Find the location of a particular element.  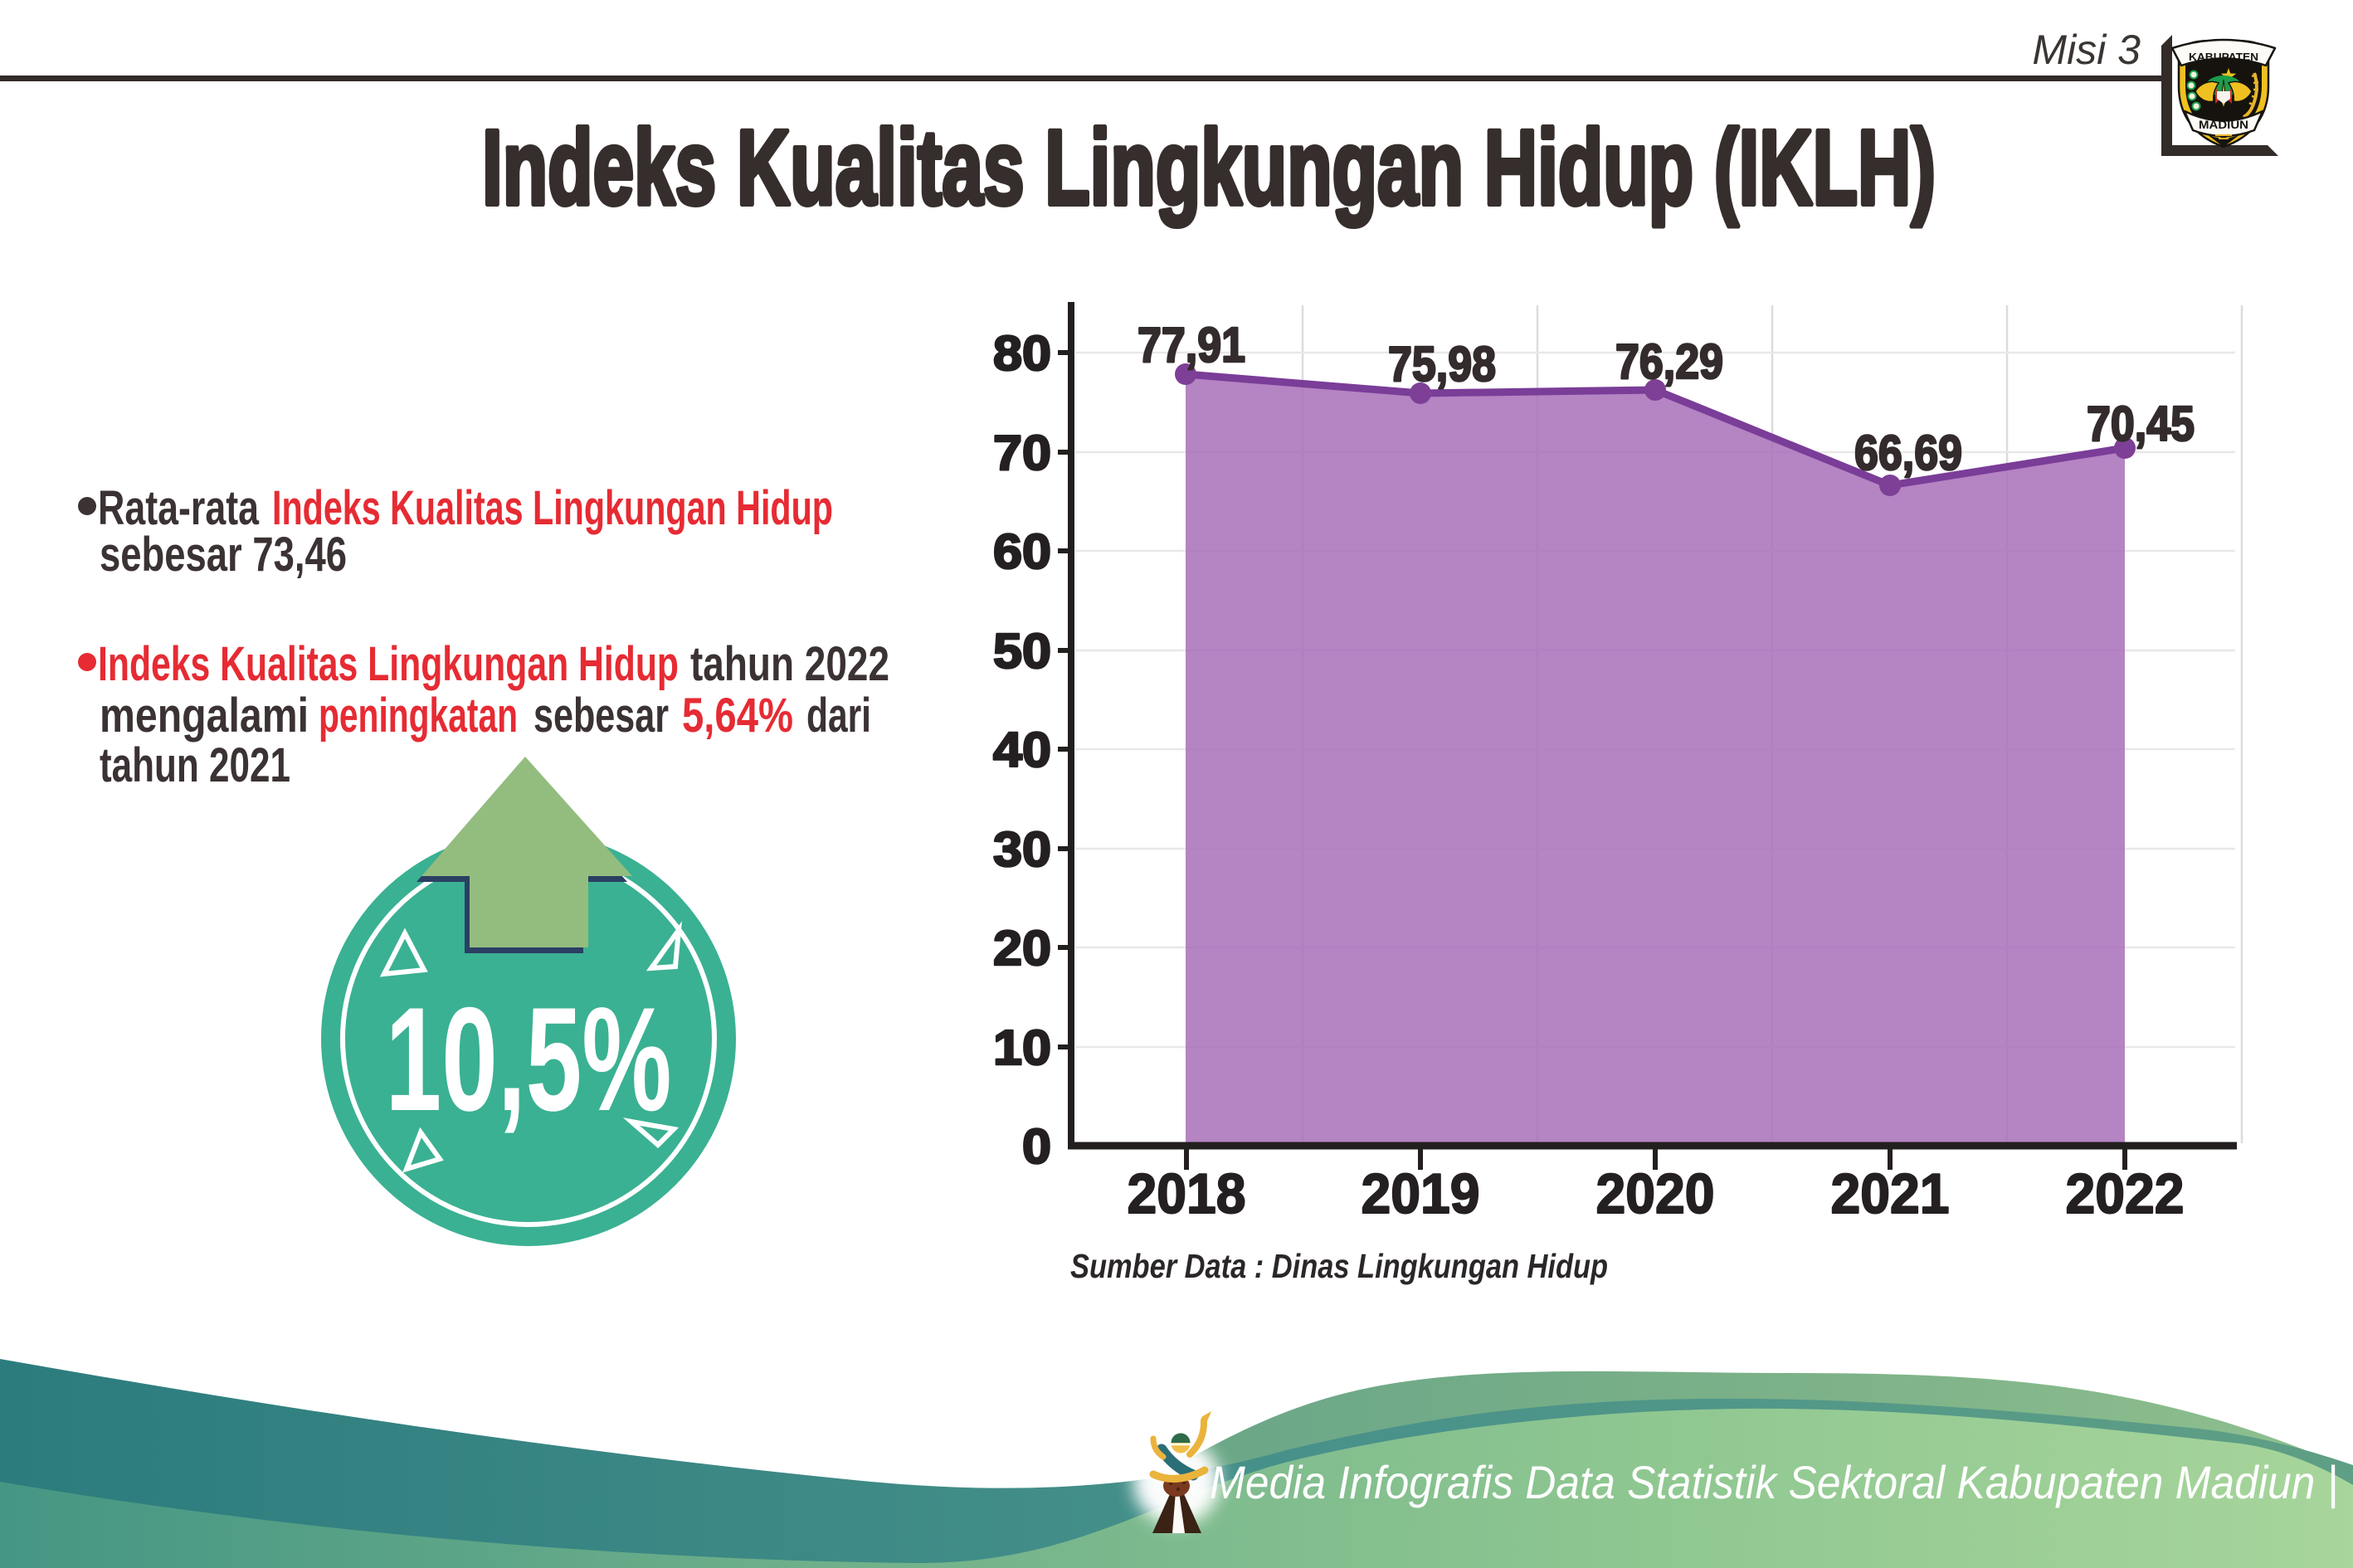

svg-text: tahun 2021 is located at coordinates (195, 765).